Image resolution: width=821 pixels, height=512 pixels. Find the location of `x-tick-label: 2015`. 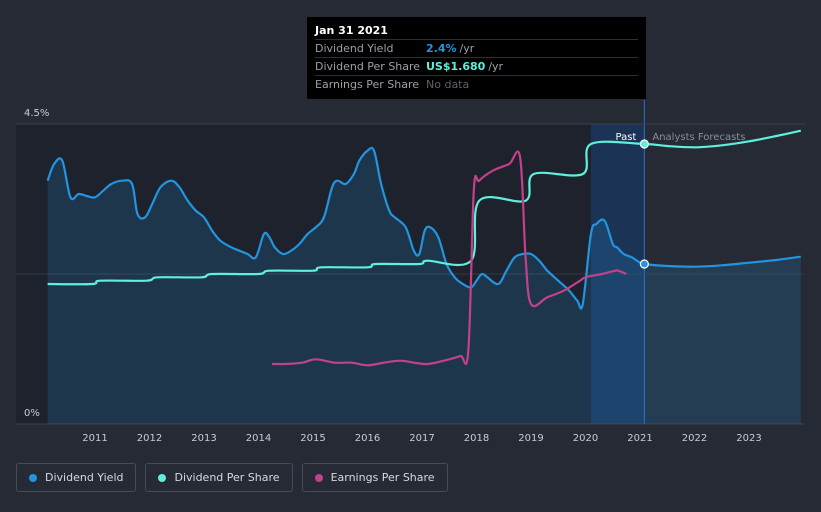

x-tick-label: 2015 is located at coordinates (312, 438).